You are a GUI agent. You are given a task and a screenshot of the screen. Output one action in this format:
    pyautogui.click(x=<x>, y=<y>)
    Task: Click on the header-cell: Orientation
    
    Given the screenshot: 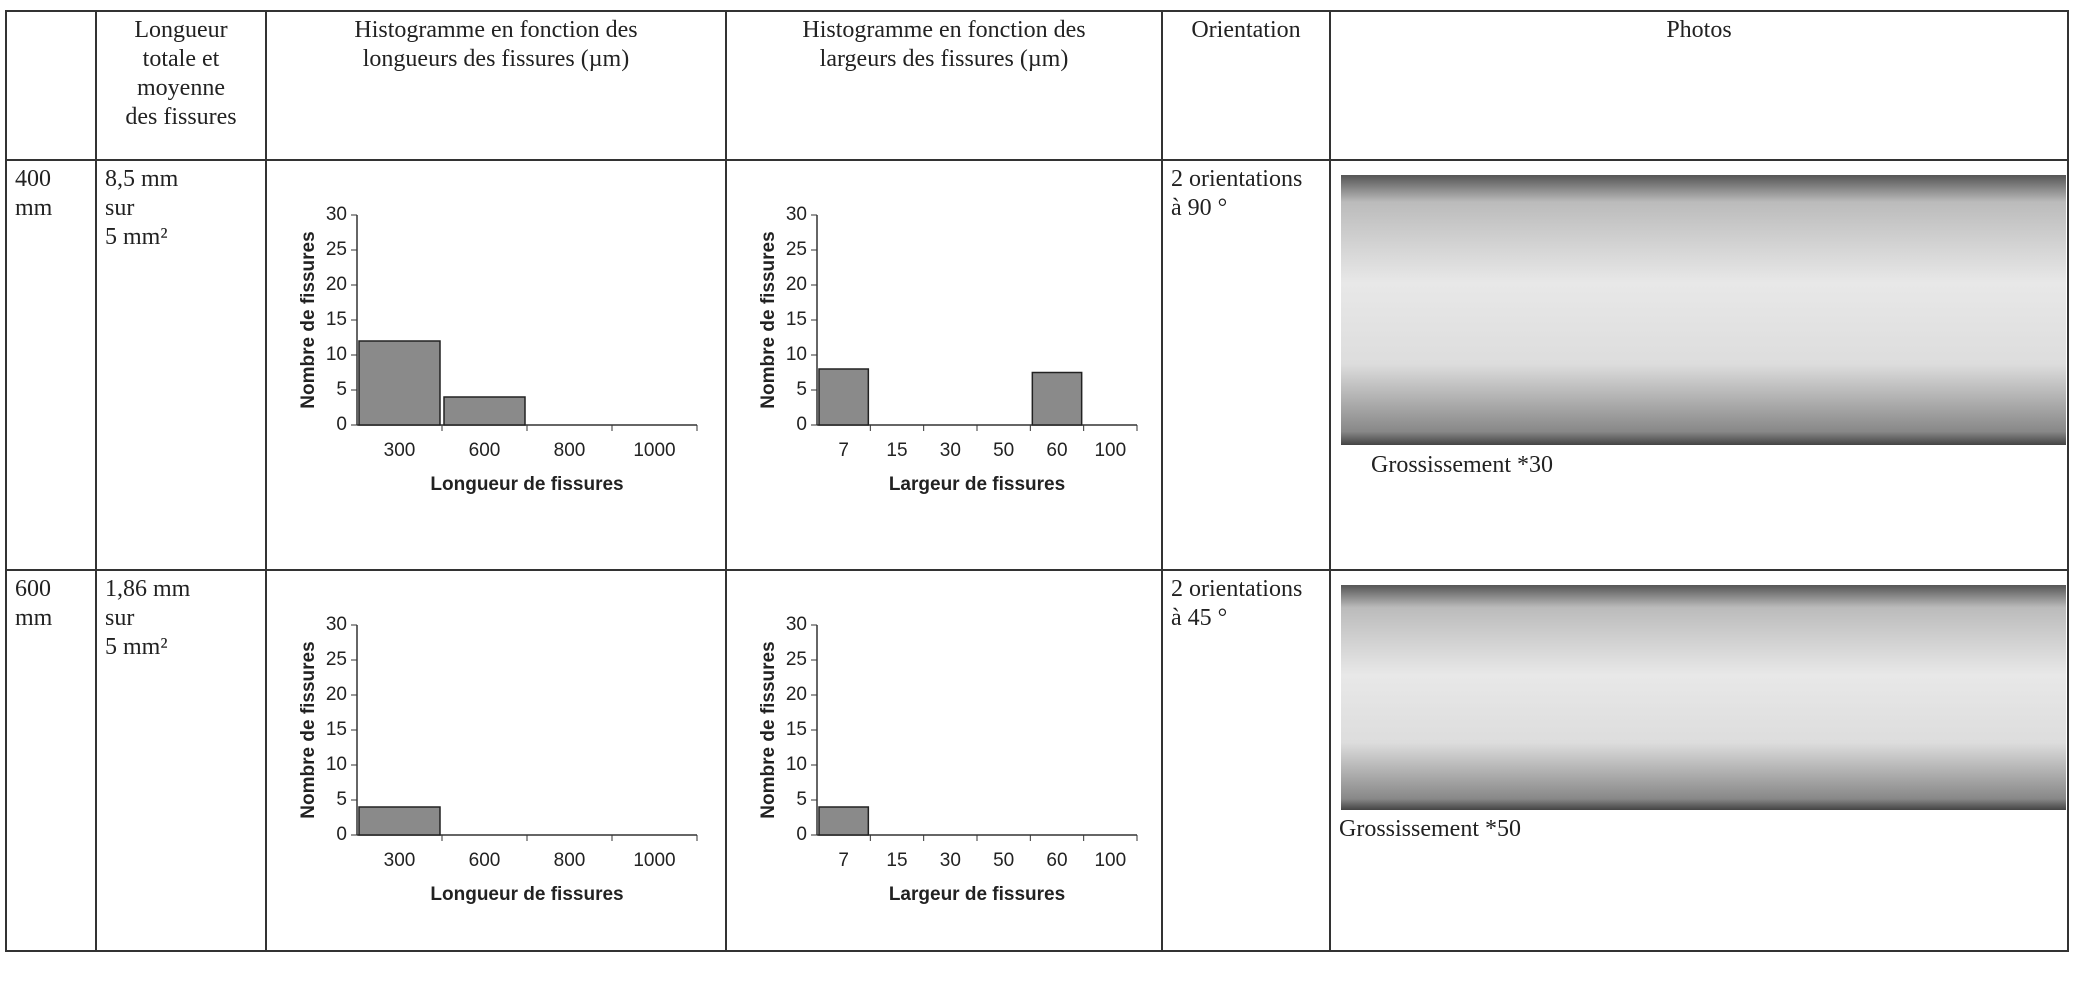 What is the action you would take?
    pyautogui.click(x=1245, y=84)
    